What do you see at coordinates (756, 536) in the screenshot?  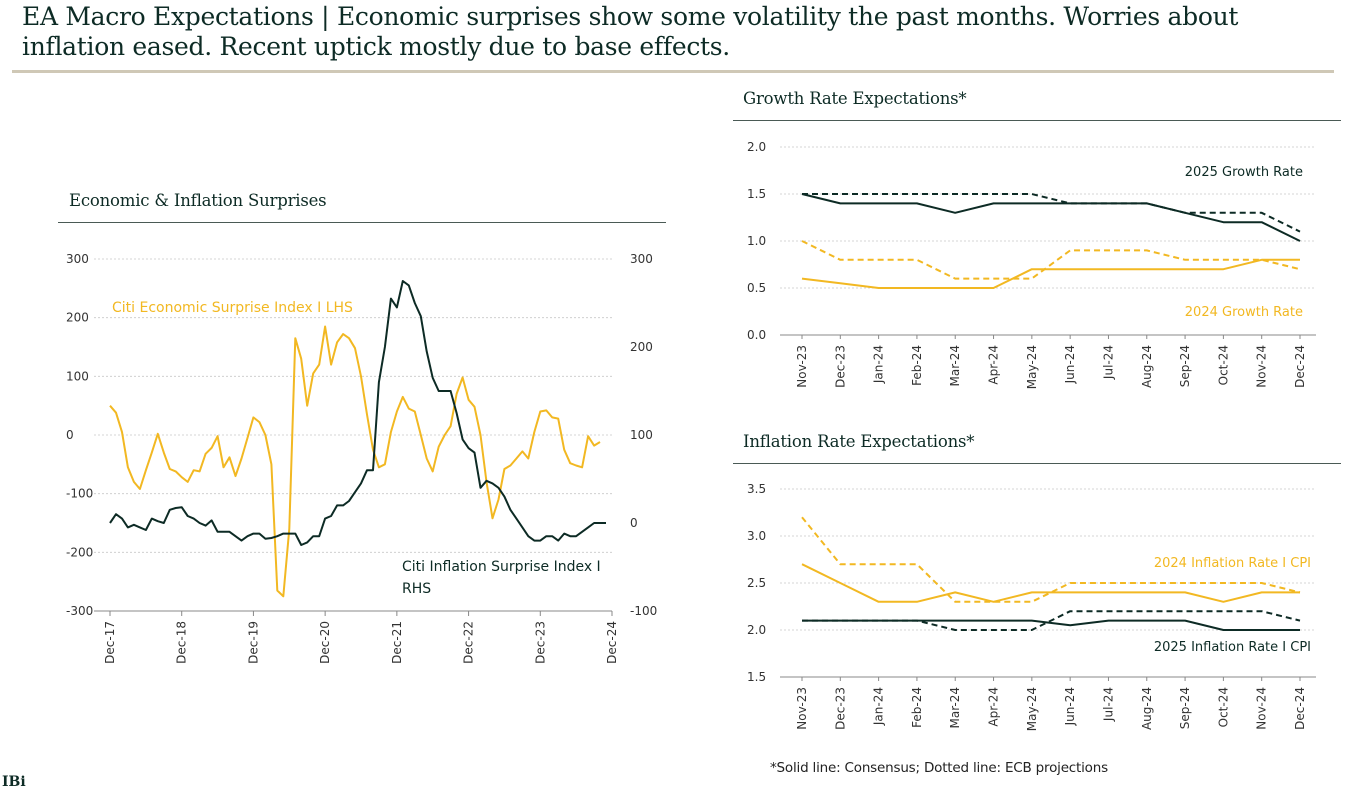 I see `inflation-y-tick: 3.0` at bounding box center [756, 536].